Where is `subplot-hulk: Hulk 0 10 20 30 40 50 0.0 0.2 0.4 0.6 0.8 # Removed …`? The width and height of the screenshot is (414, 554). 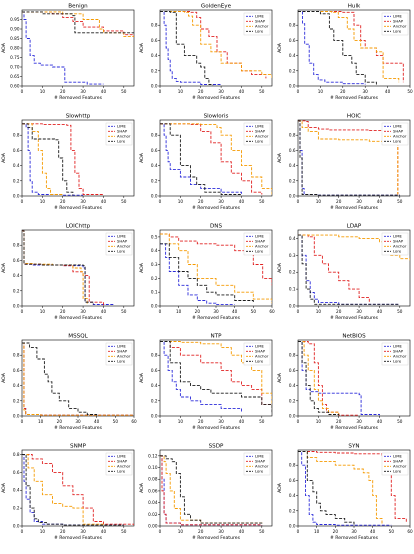 subplot-hulk: Hulk 0 10 20 30 40 50 0.0 0.2 0.4 0.6 0.8 # Removed … is located at coordinates (345, 53).